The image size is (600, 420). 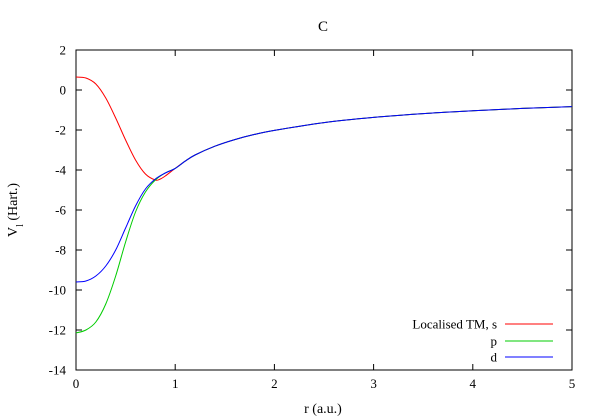 I want to click on y-tick-label: -4, so click(x=60, y=170).